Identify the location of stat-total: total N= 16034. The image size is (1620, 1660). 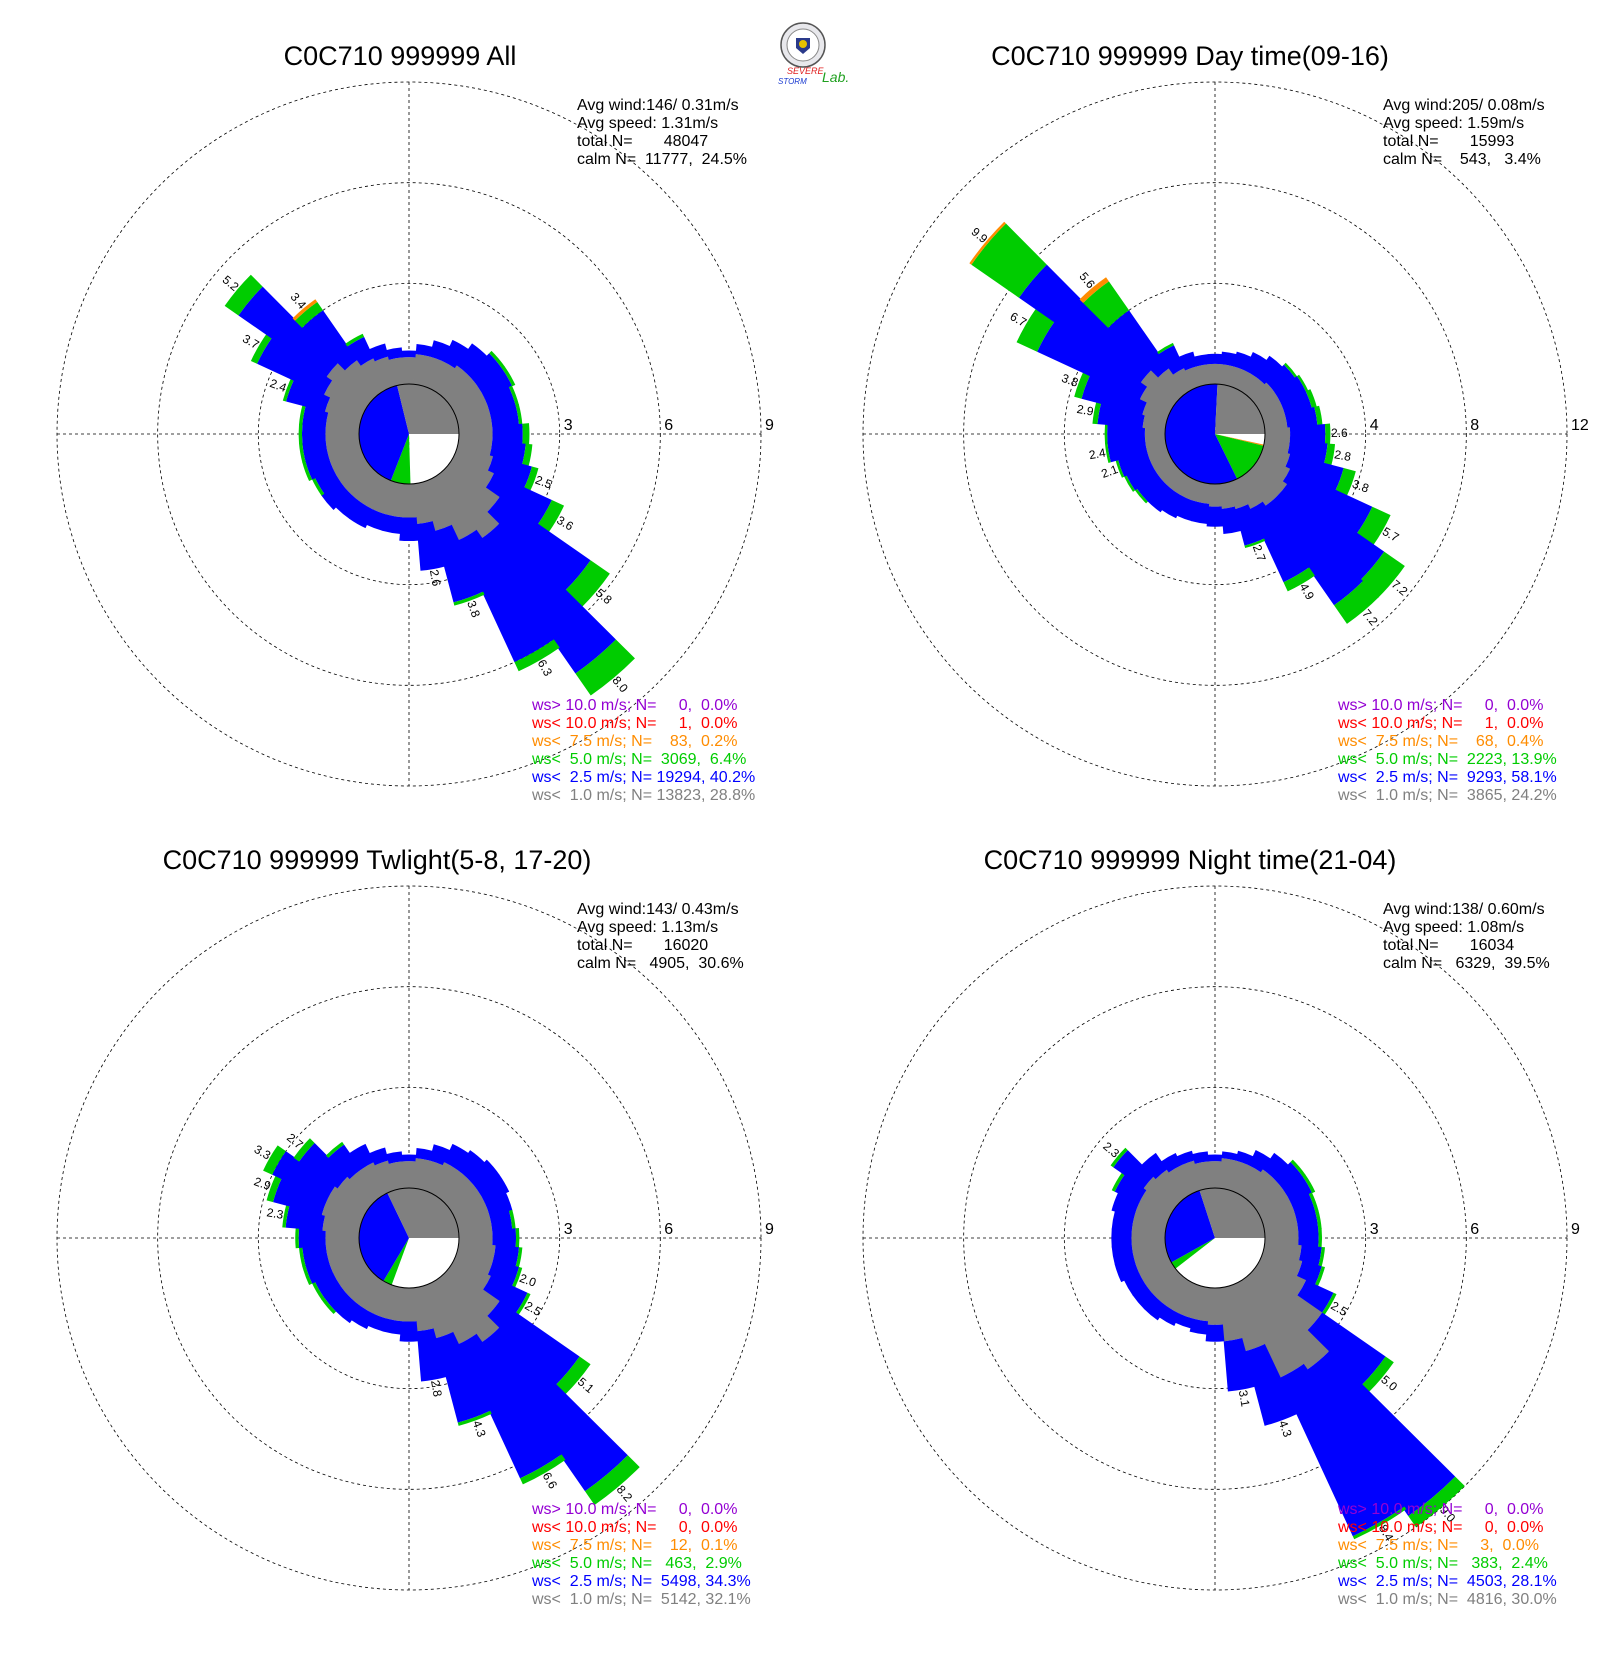
(1448, 945).